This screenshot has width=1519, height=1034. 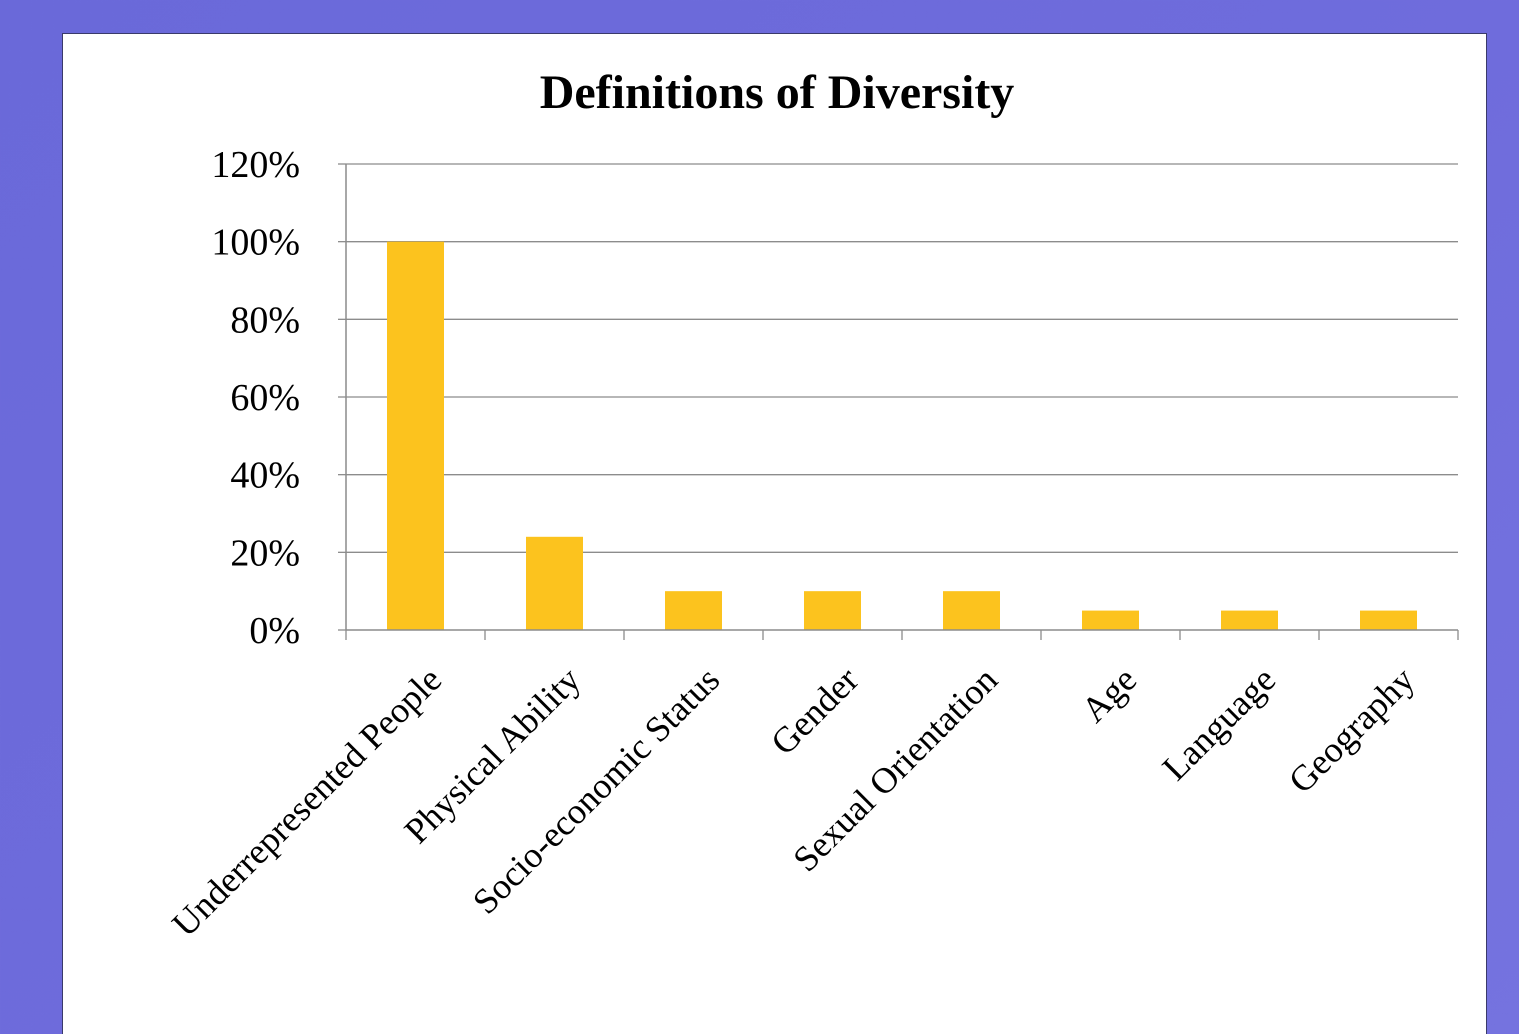 I want to click on y-tick-label: 100%, so click(x=255, y=243).